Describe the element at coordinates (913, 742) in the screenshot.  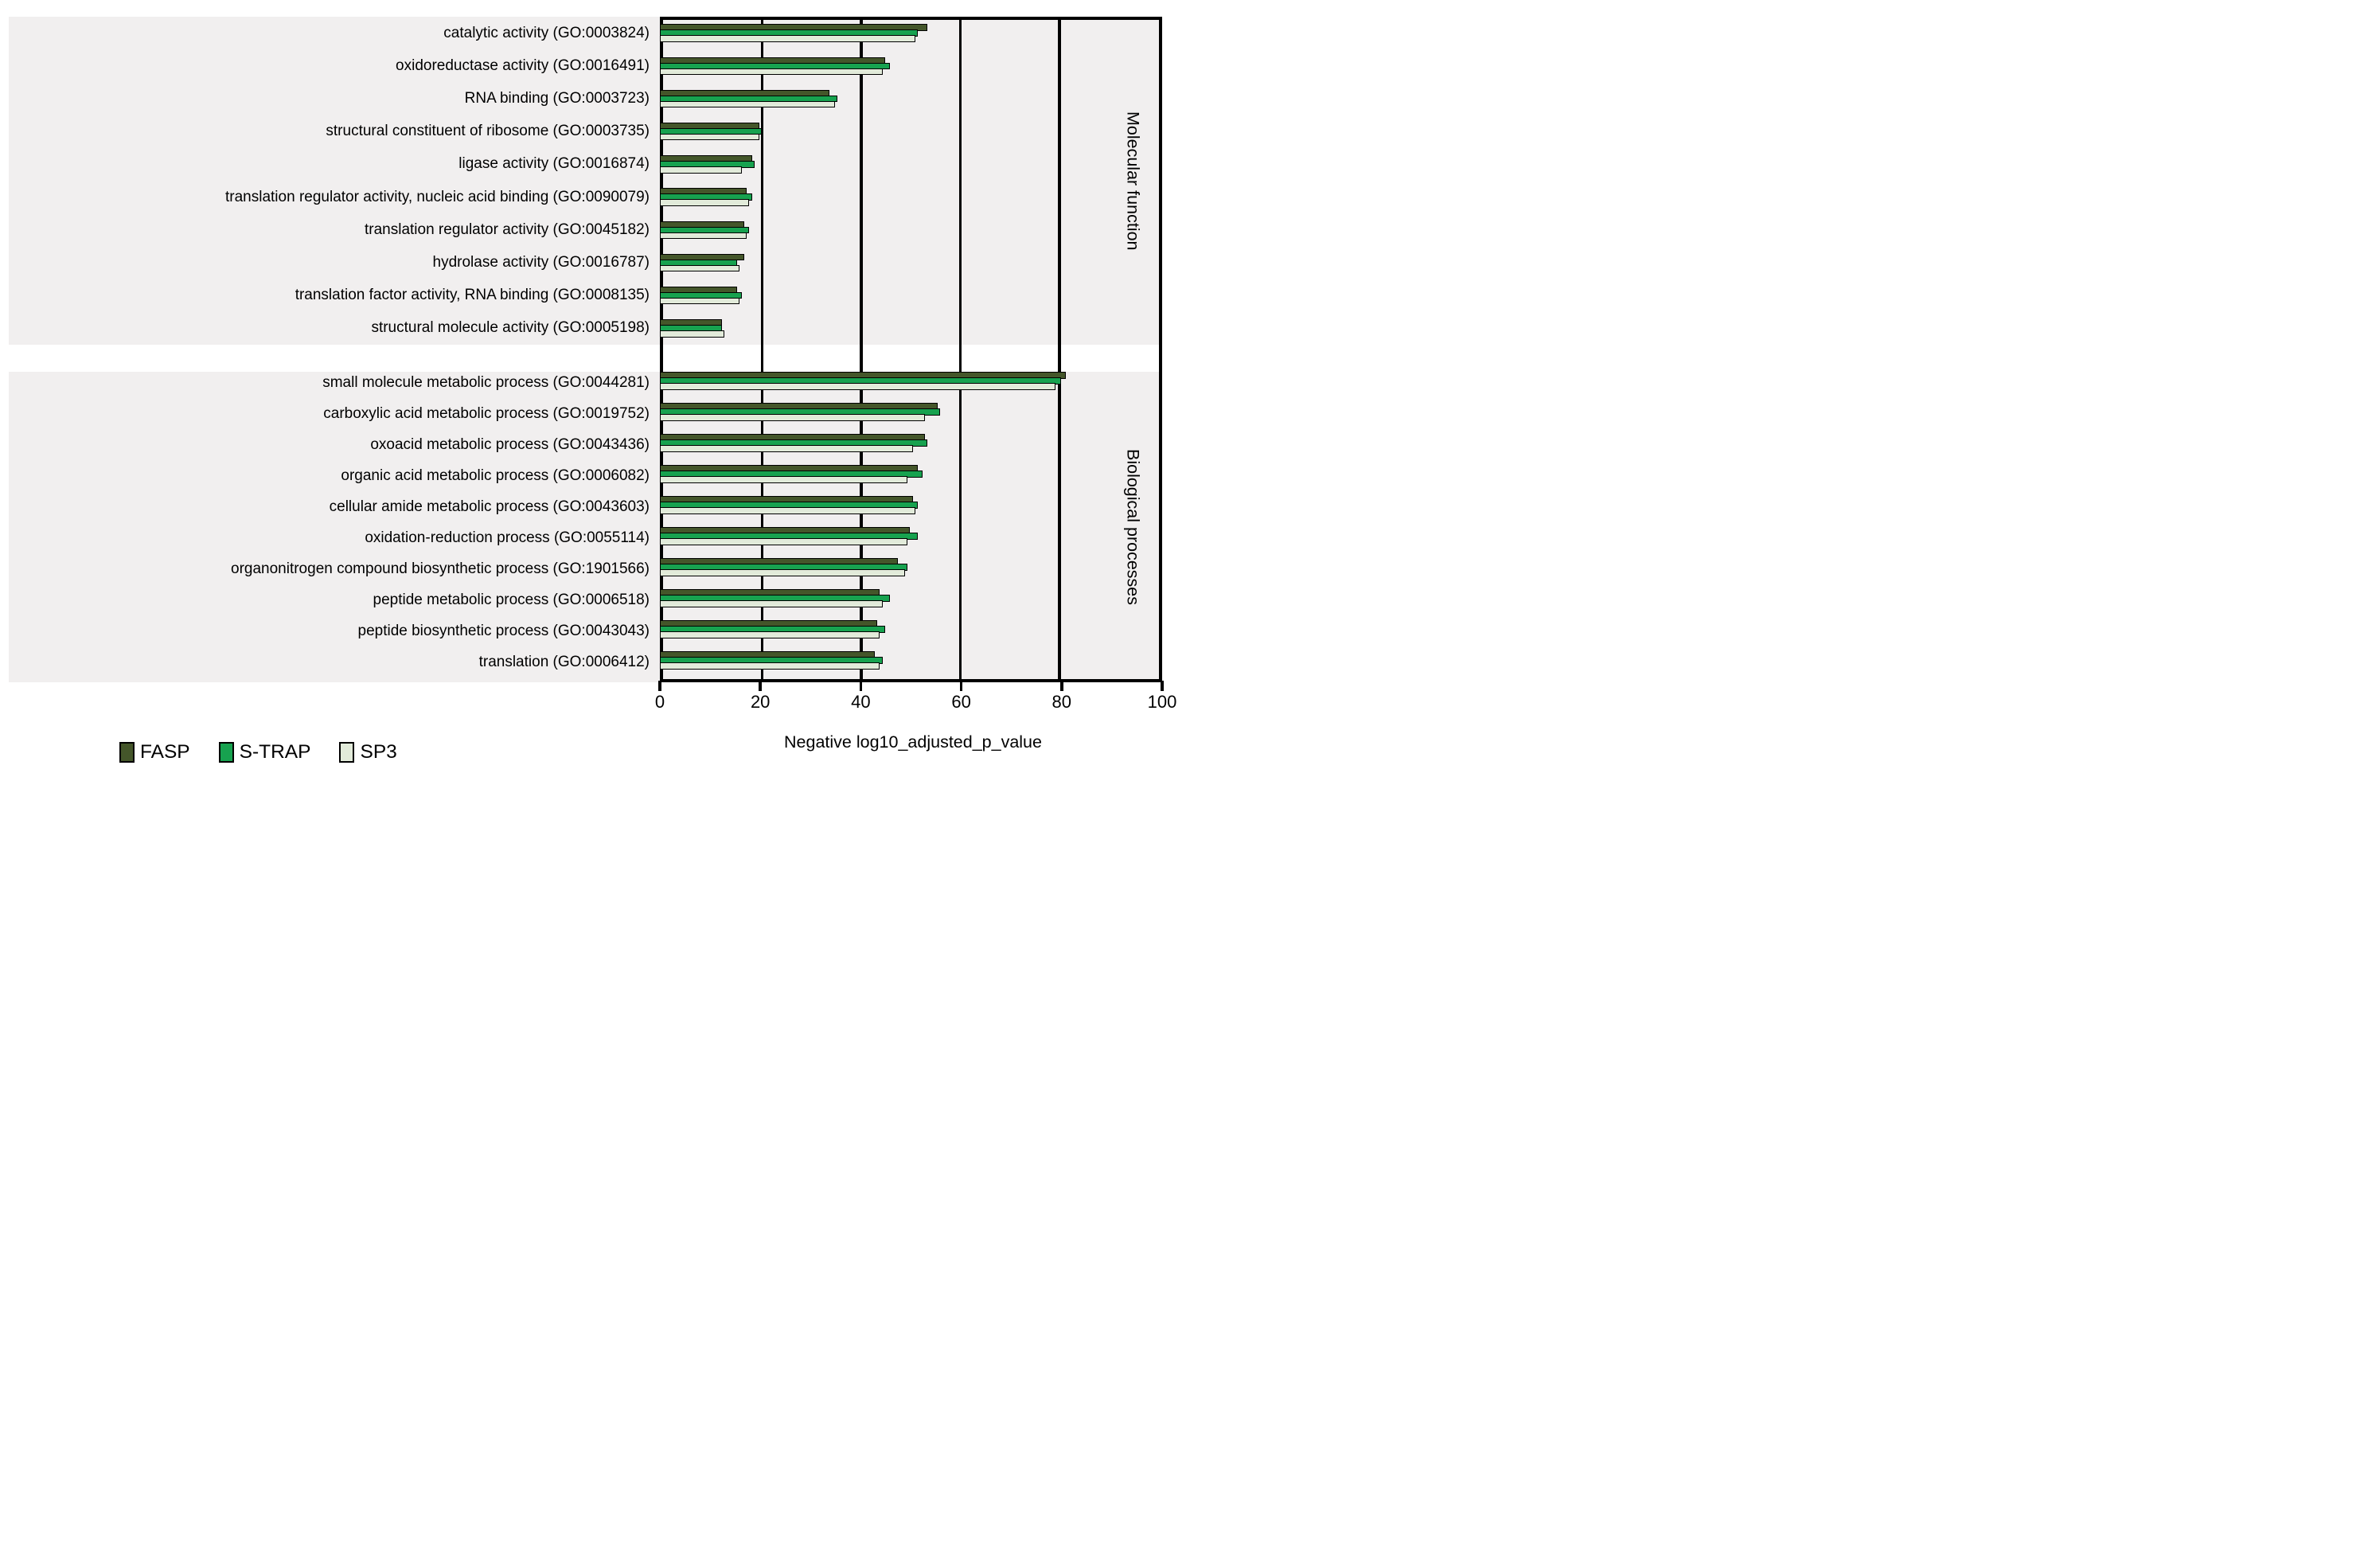
I see `x-axis-title: Negative log10_adjusted_p_value` at that location.